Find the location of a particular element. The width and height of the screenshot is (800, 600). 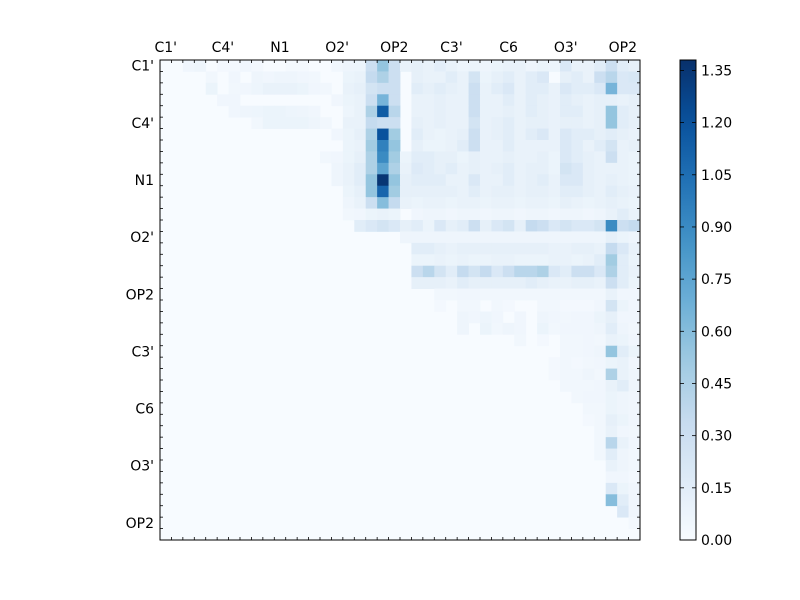

colorbar-tick-label: 0.30 is located at coordinates (716, 437).